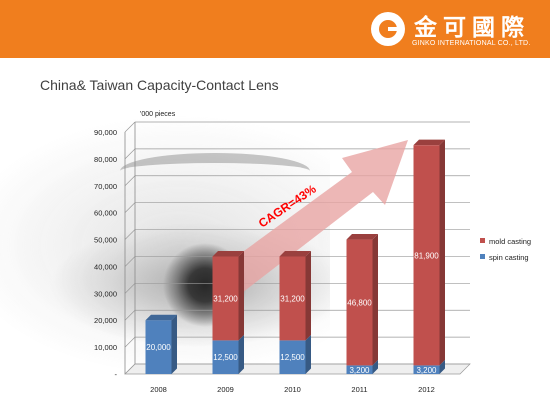 The height and width of the screenshot is (412, 550). Describe the element at coordinates (105, 320) in the screenshot. I see `y-tick-label: 20,000` at that location.